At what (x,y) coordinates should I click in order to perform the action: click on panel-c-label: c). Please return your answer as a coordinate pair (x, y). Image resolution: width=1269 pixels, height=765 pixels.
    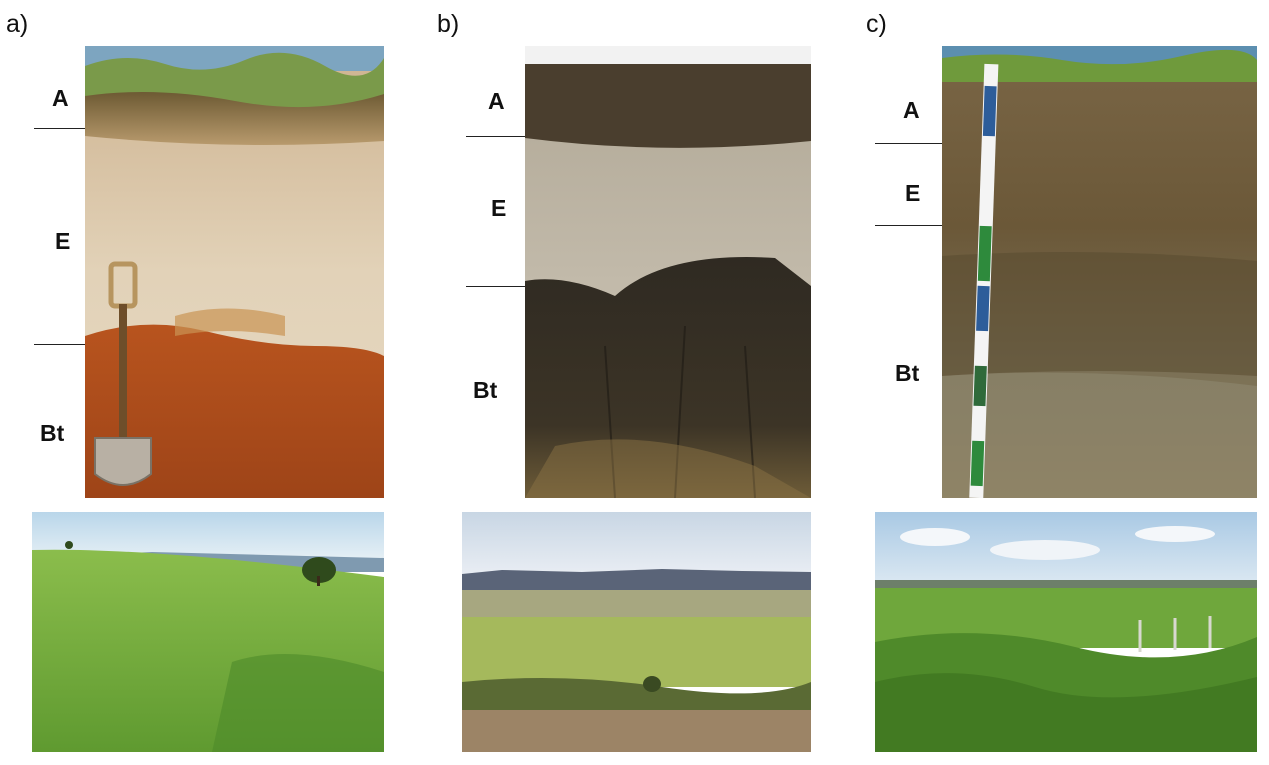
    Looking at the image, I should click on (876, 24).